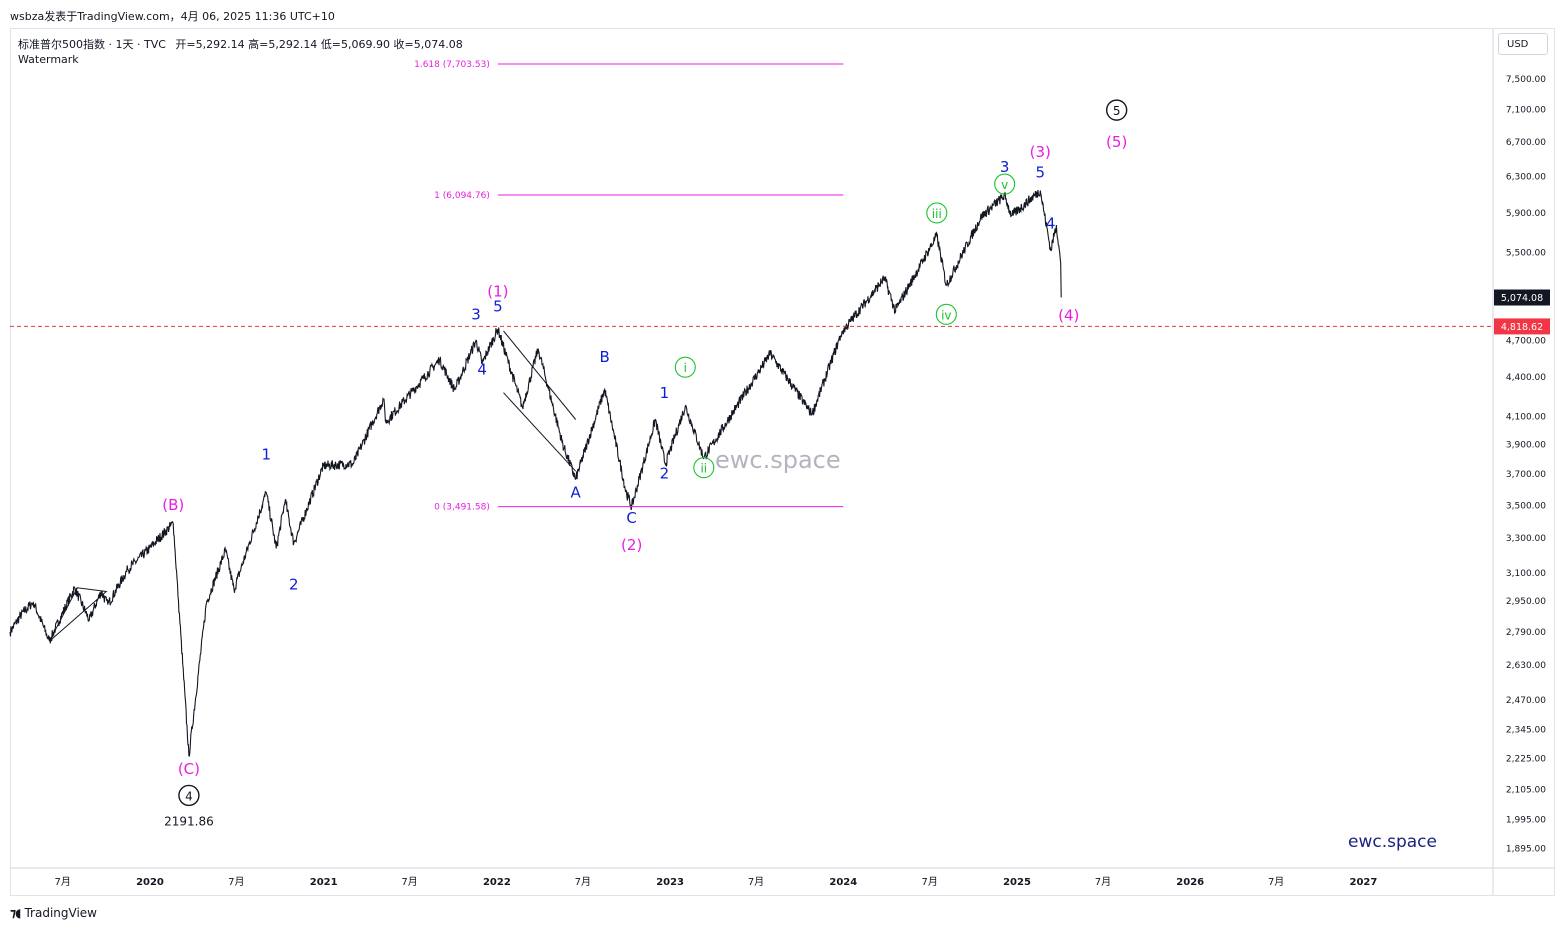 The height and width of the screenshot is (931, 1565). What do you see at coordinates (497, 291) in the screenshot?
I see `wave-label: (1)` at bounding box center [497, 291].